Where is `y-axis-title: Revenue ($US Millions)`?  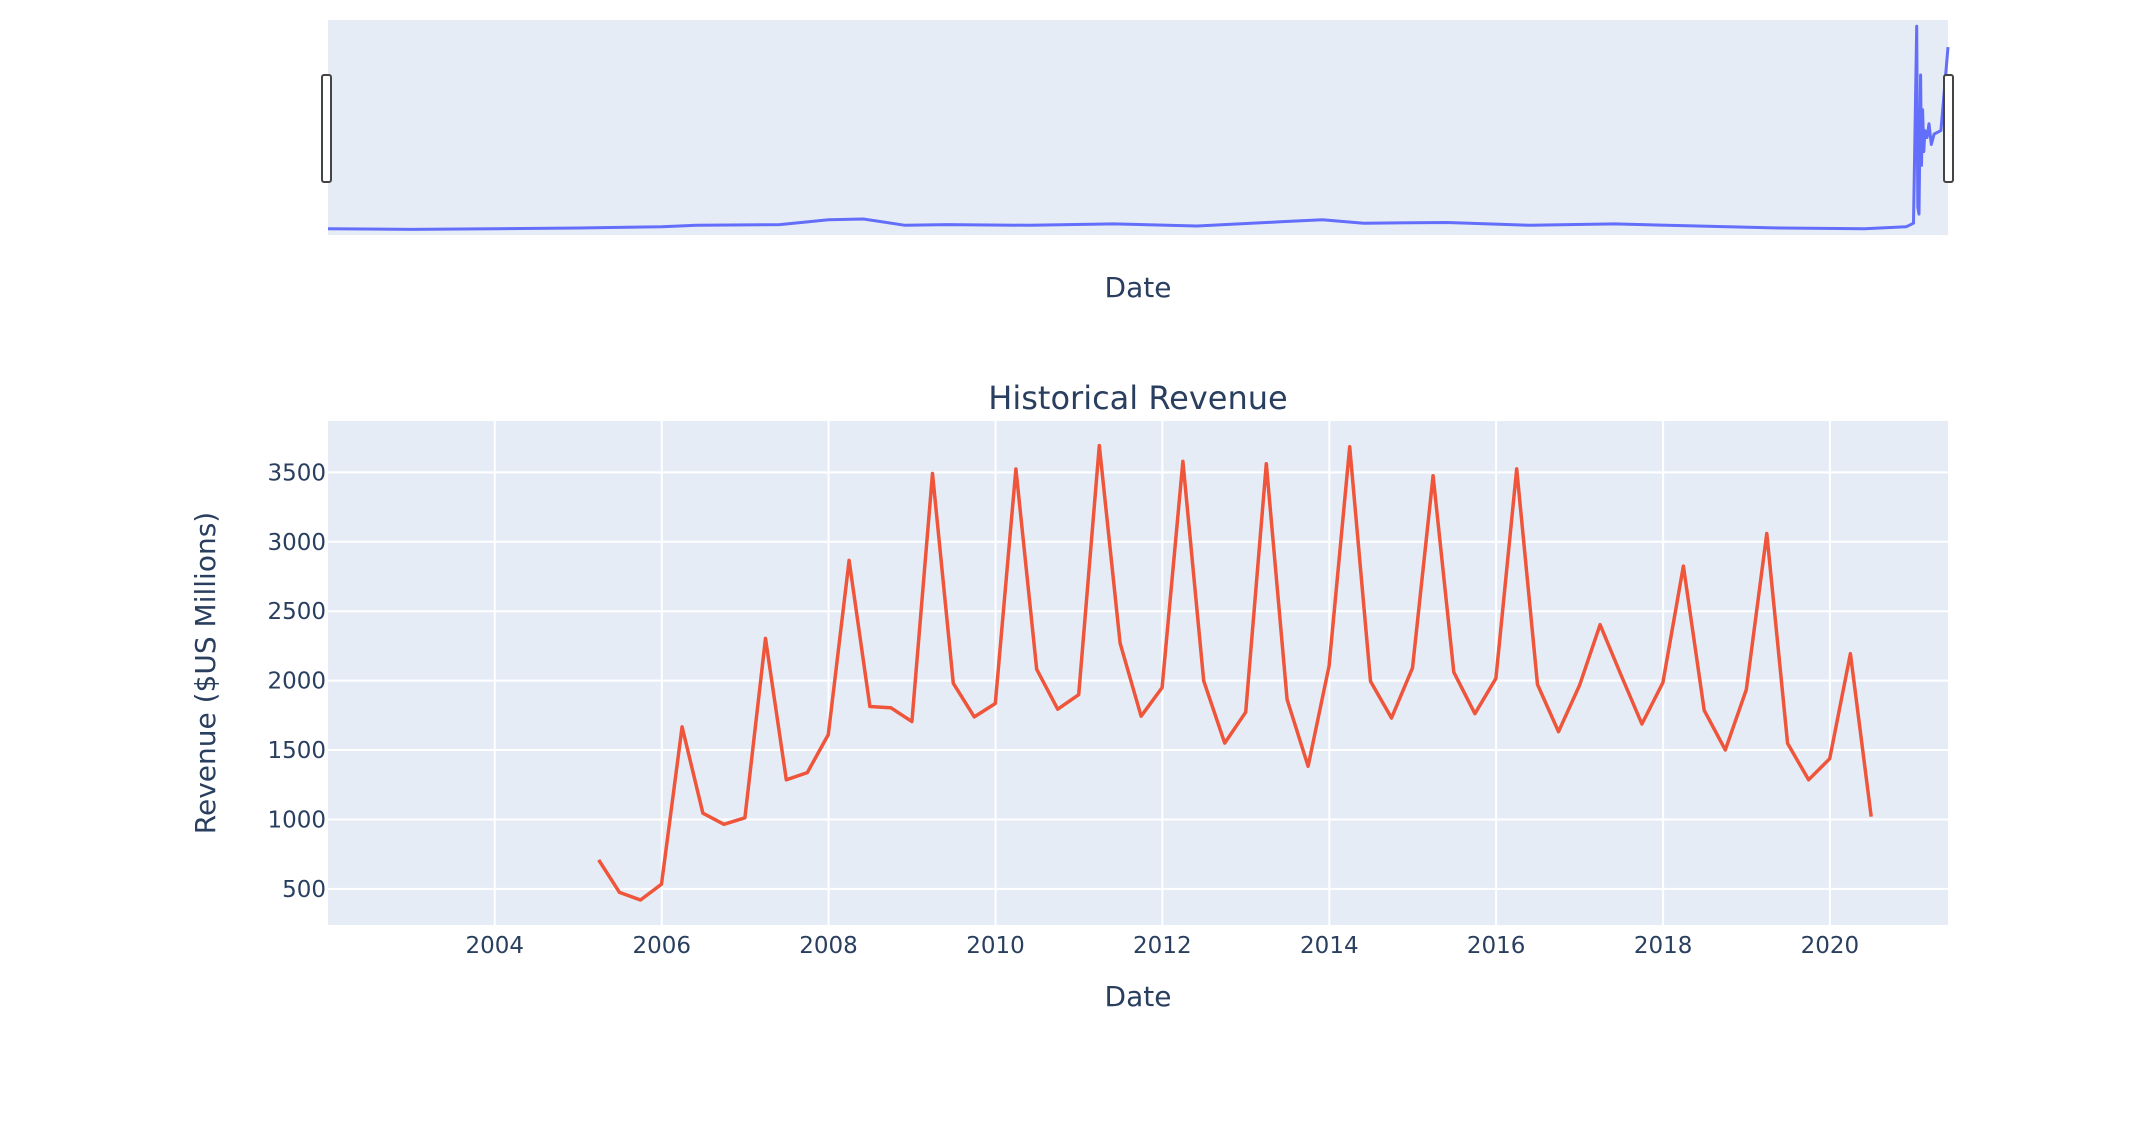
y-axis-title: Revenue ($US Millions) is located at coordinates (205, 673).